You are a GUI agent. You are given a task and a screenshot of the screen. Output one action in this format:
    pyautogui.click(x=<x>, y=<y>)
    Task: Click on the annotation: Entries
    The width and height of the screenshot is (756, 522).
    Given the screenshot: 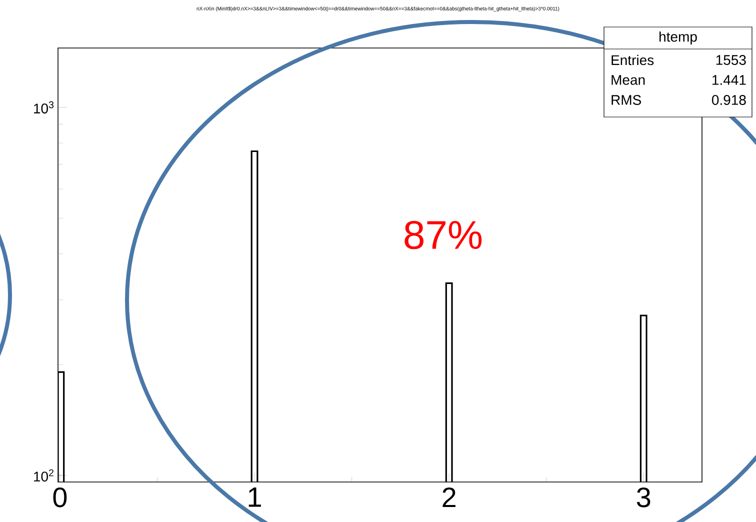 What is the action you would take?
    pyautogui.click(x=633, y=60)
    